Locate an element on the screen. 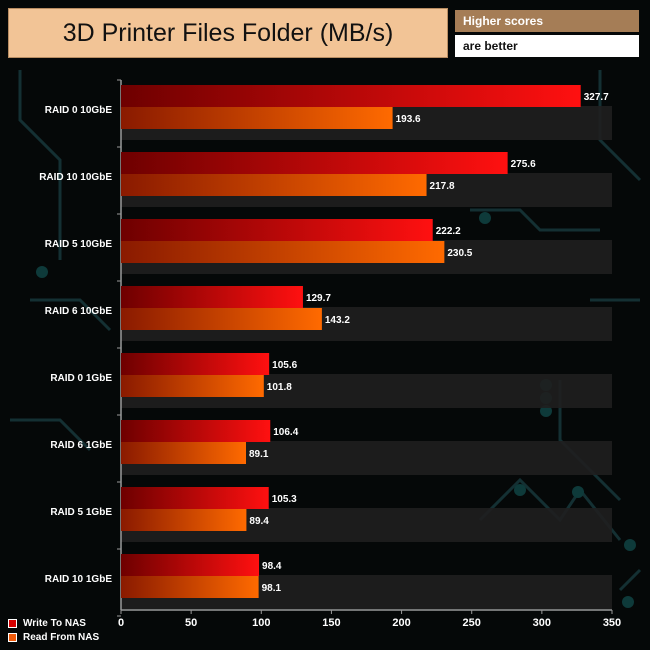 This screenshot has height=650, width=650. data-label: 222.2 is located at coordinates (448, 231).